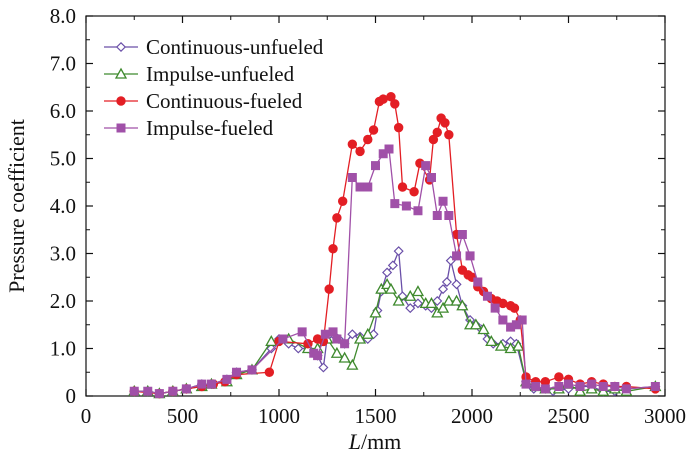 This screenshot has height=459, width=700. I want to click on legend-label: Continuous-unfueled, so click(235, 47).